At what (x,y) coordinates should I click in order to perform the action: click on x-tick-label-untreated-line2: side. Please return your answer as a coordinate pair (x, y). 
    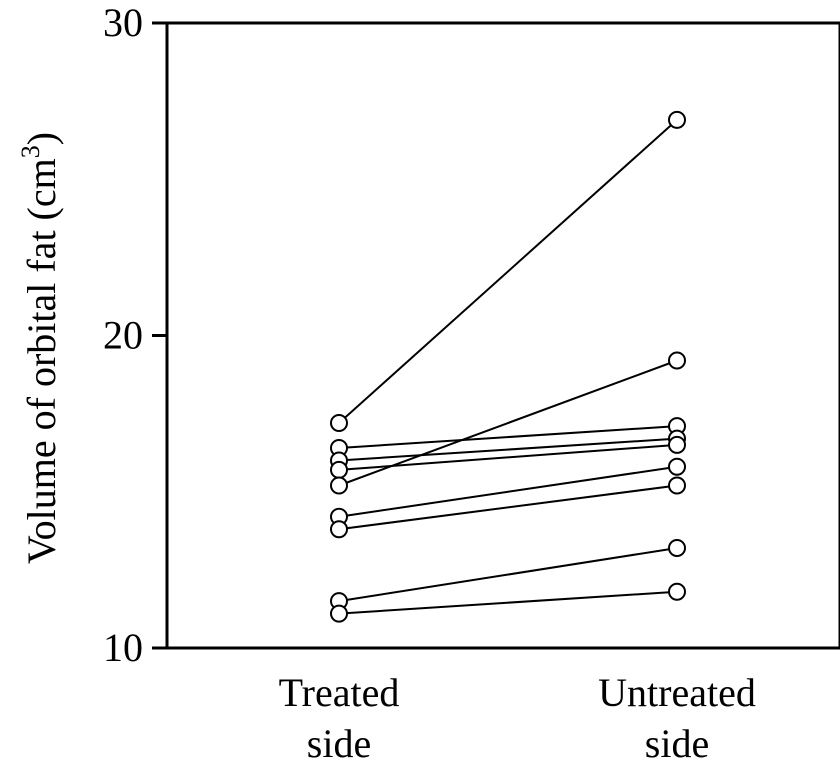
    Looking at the image, I should click on (677, 742).